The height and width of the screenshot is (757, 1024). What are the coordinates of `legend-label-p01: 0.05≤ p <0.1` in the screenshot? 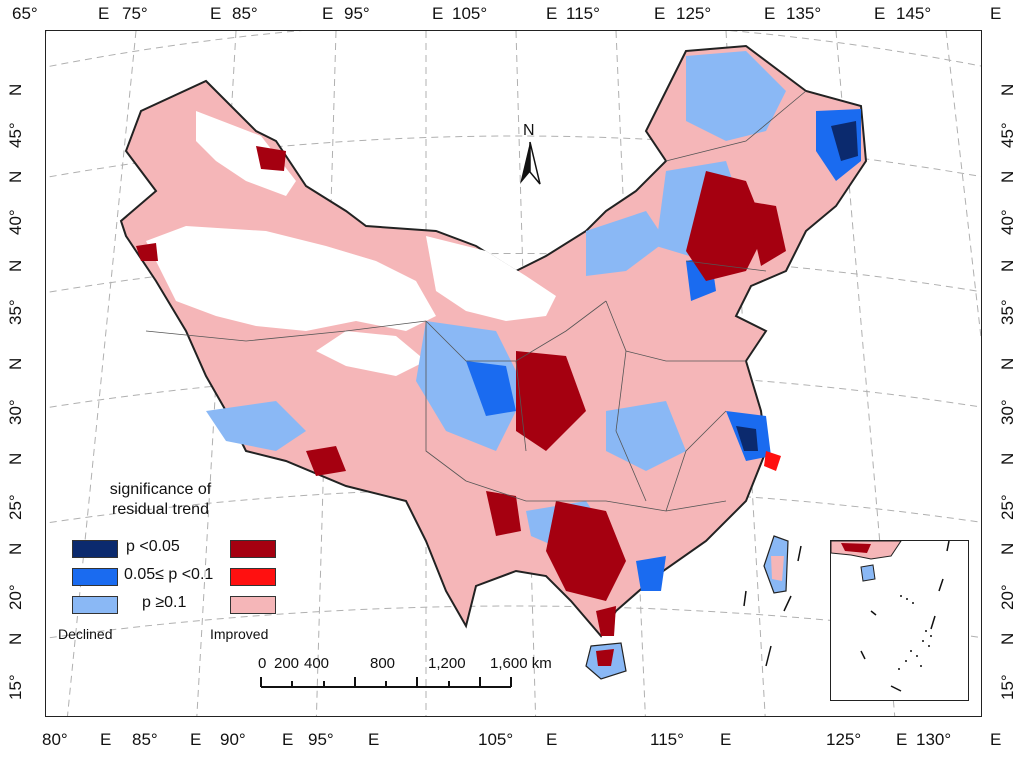 It's located at (169, 574).